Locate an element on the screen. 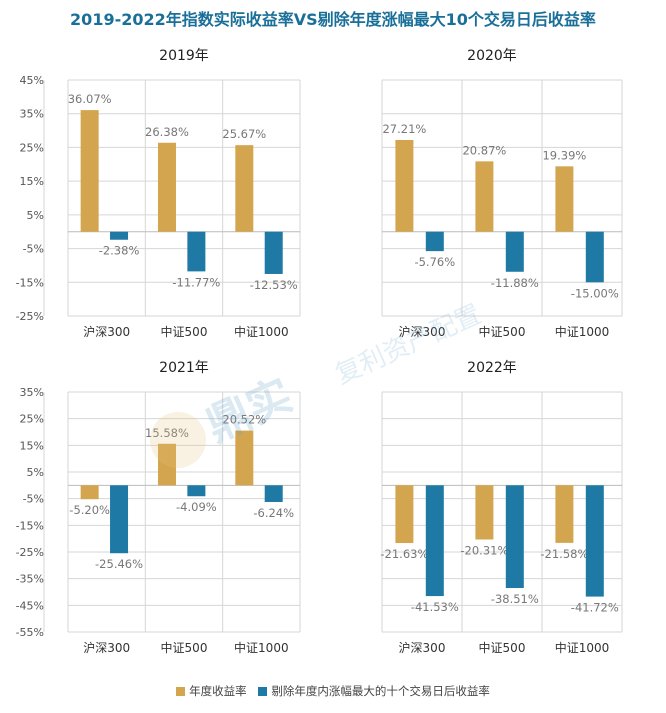 The width and height of the screenshot is (666, 713). data-label: -11.88% is located at coordinates (515, 283).